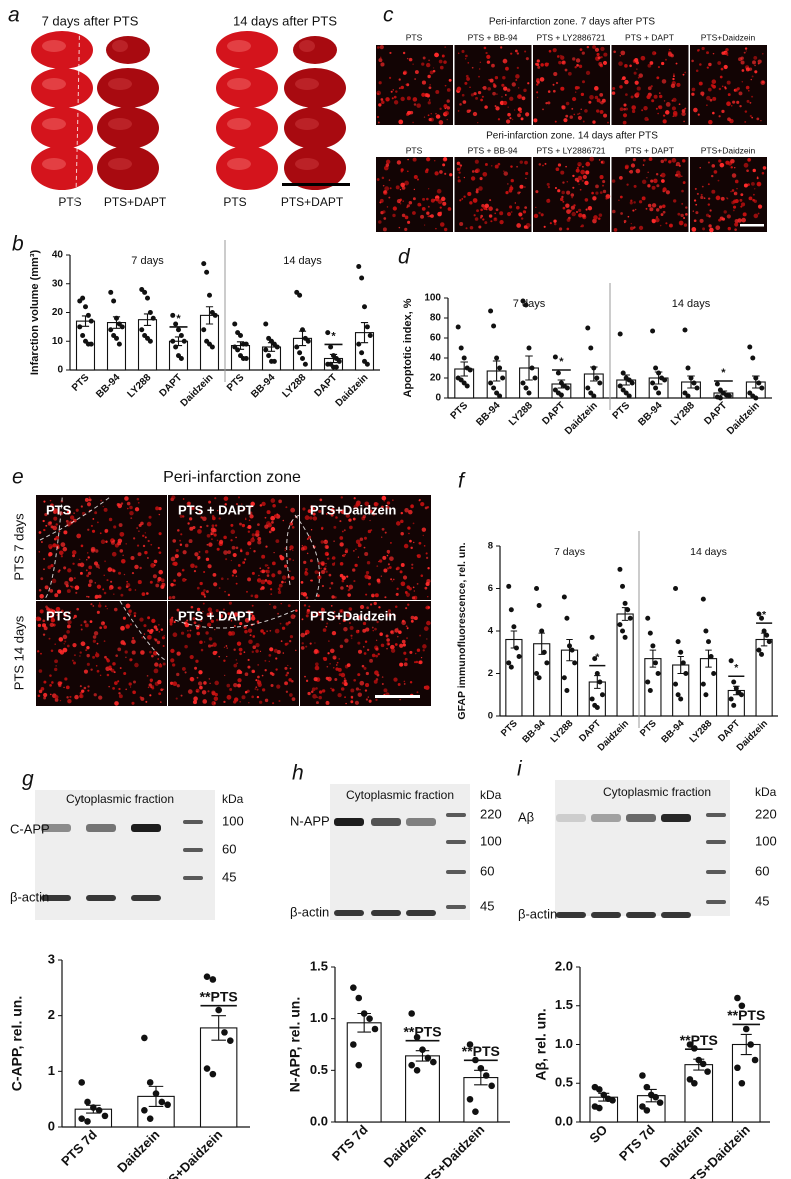  What do you see at coordinates (491, 813) in the screenshot?
I see `marker-label: 220` at bounding box center [491, 813].